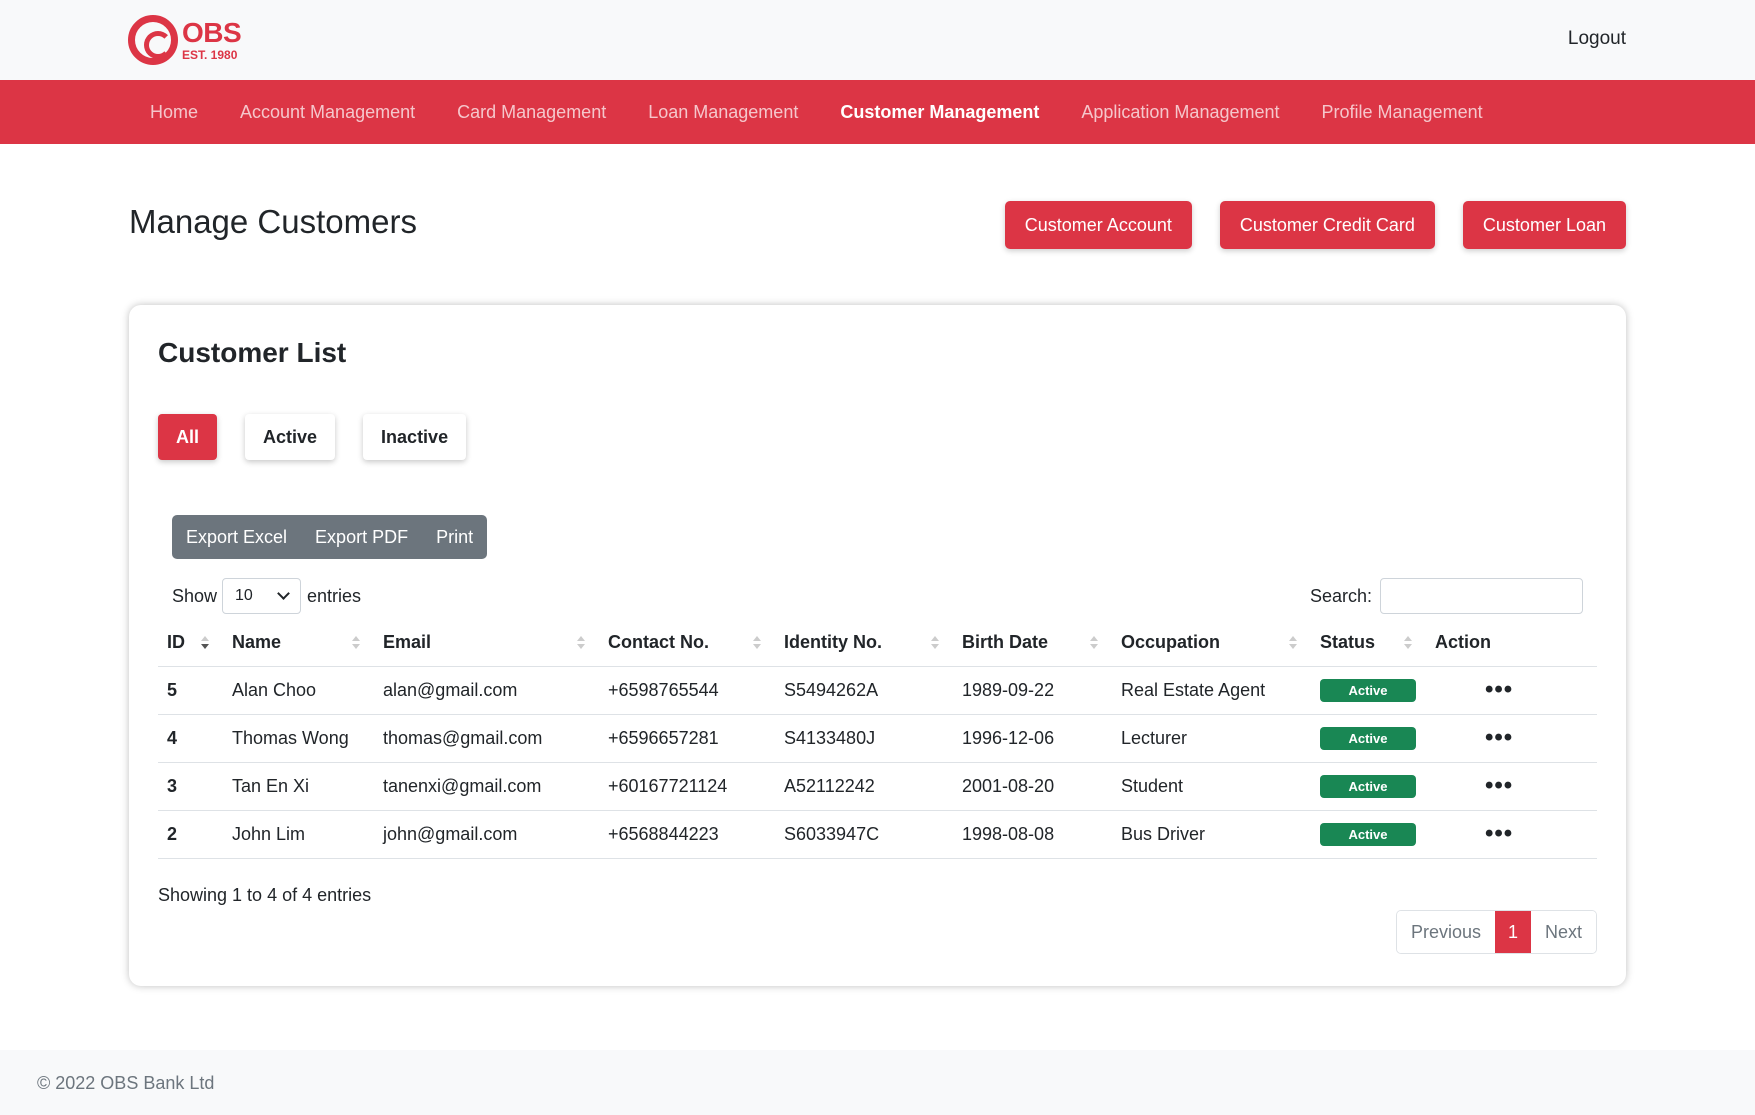 The image size is (1755, 1115). I want to click on cell-identity: S5494262A, so click(864, 690).